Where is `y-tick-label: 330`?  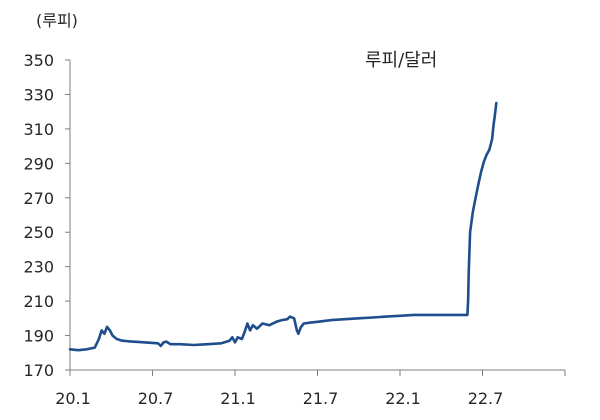
y-tick-label: 330 is located at coordinates (38, 94).